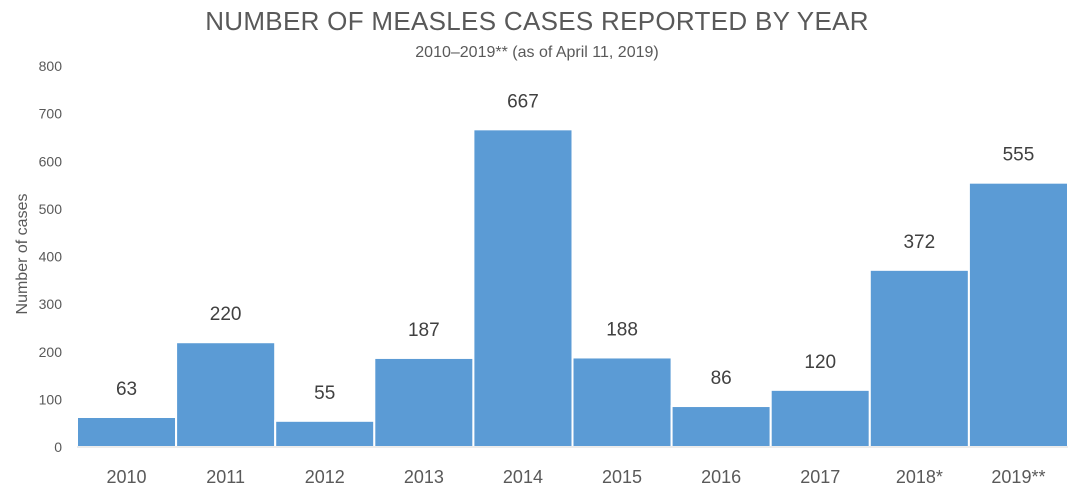  I want to click on y-tick-label: 600, so click(51, 161).